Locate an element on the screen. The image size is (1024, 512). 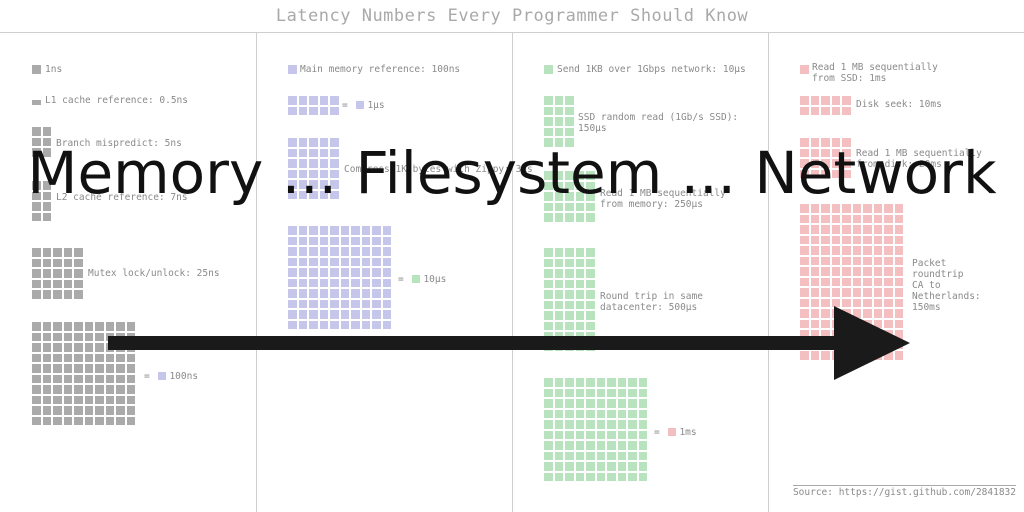
equivalence-label: = 1ms is located at coordinates (675, 432).